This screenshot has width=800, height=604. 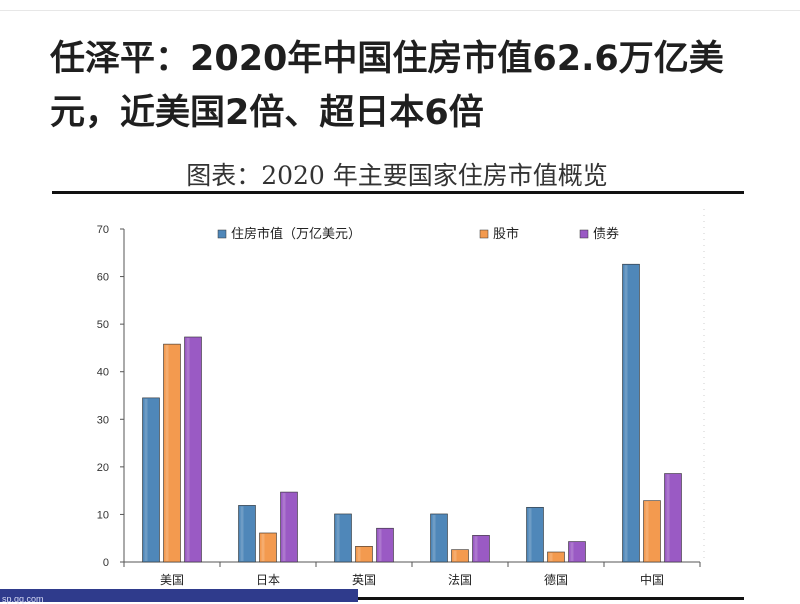 What do you see at coordinates (103, 278) in the screenshot?
I see `y-tick-label: 60` at bounding box center [103, 278].